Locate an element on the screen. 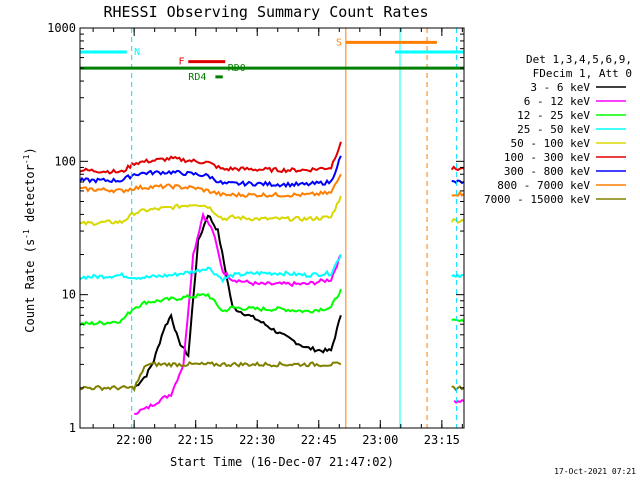  decimation-marker-label-1: RD0 is located at coordinates (237, 68).